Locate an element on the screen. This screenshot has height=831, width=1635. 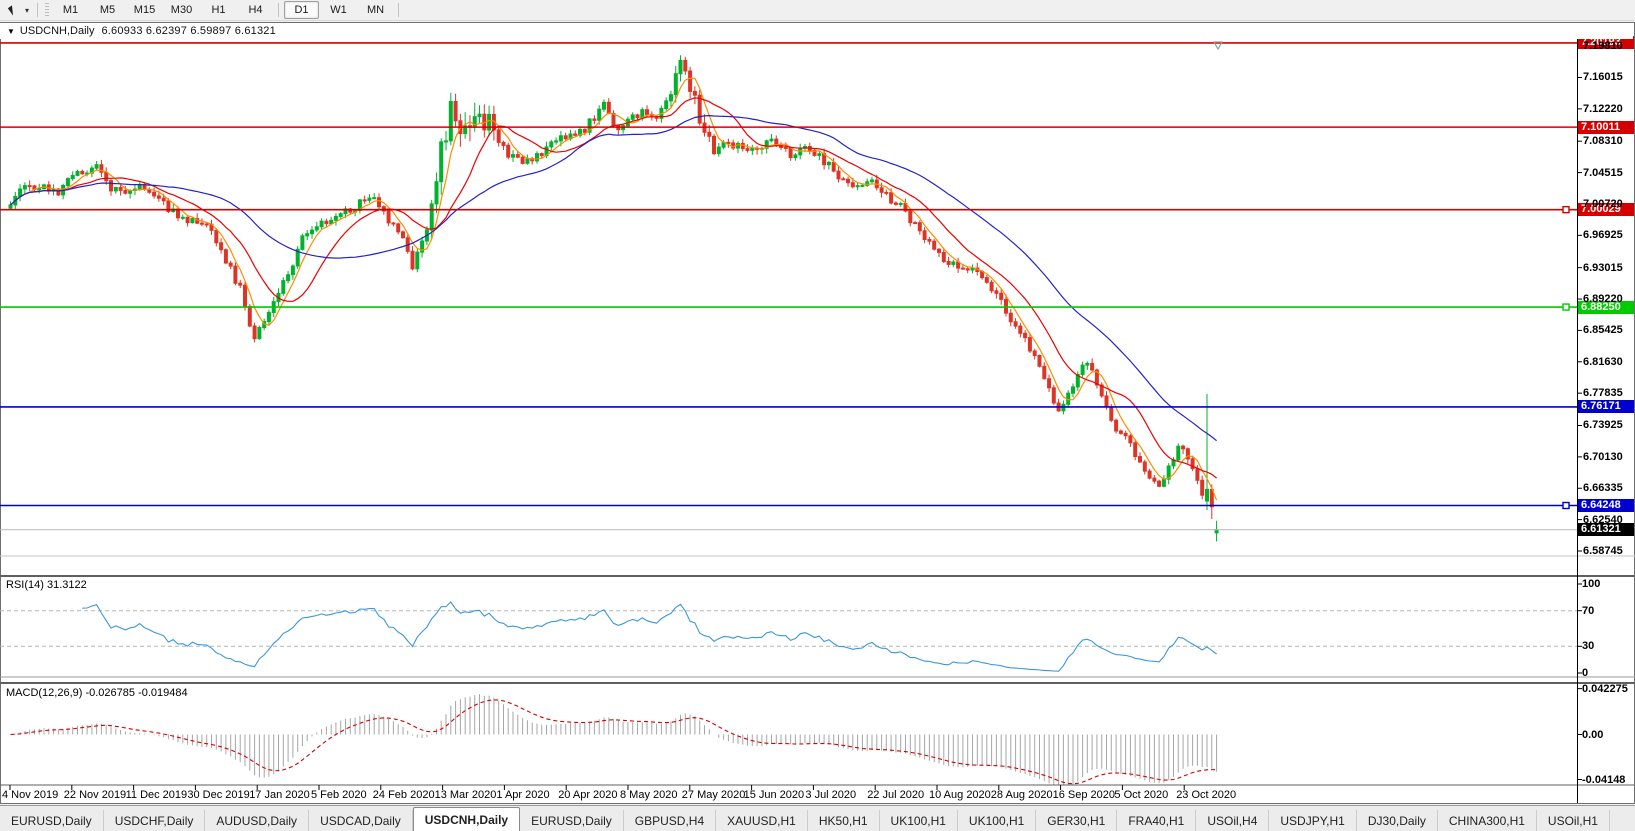
timeframe-button-m5: M5 is located at coordinates (107, 10).